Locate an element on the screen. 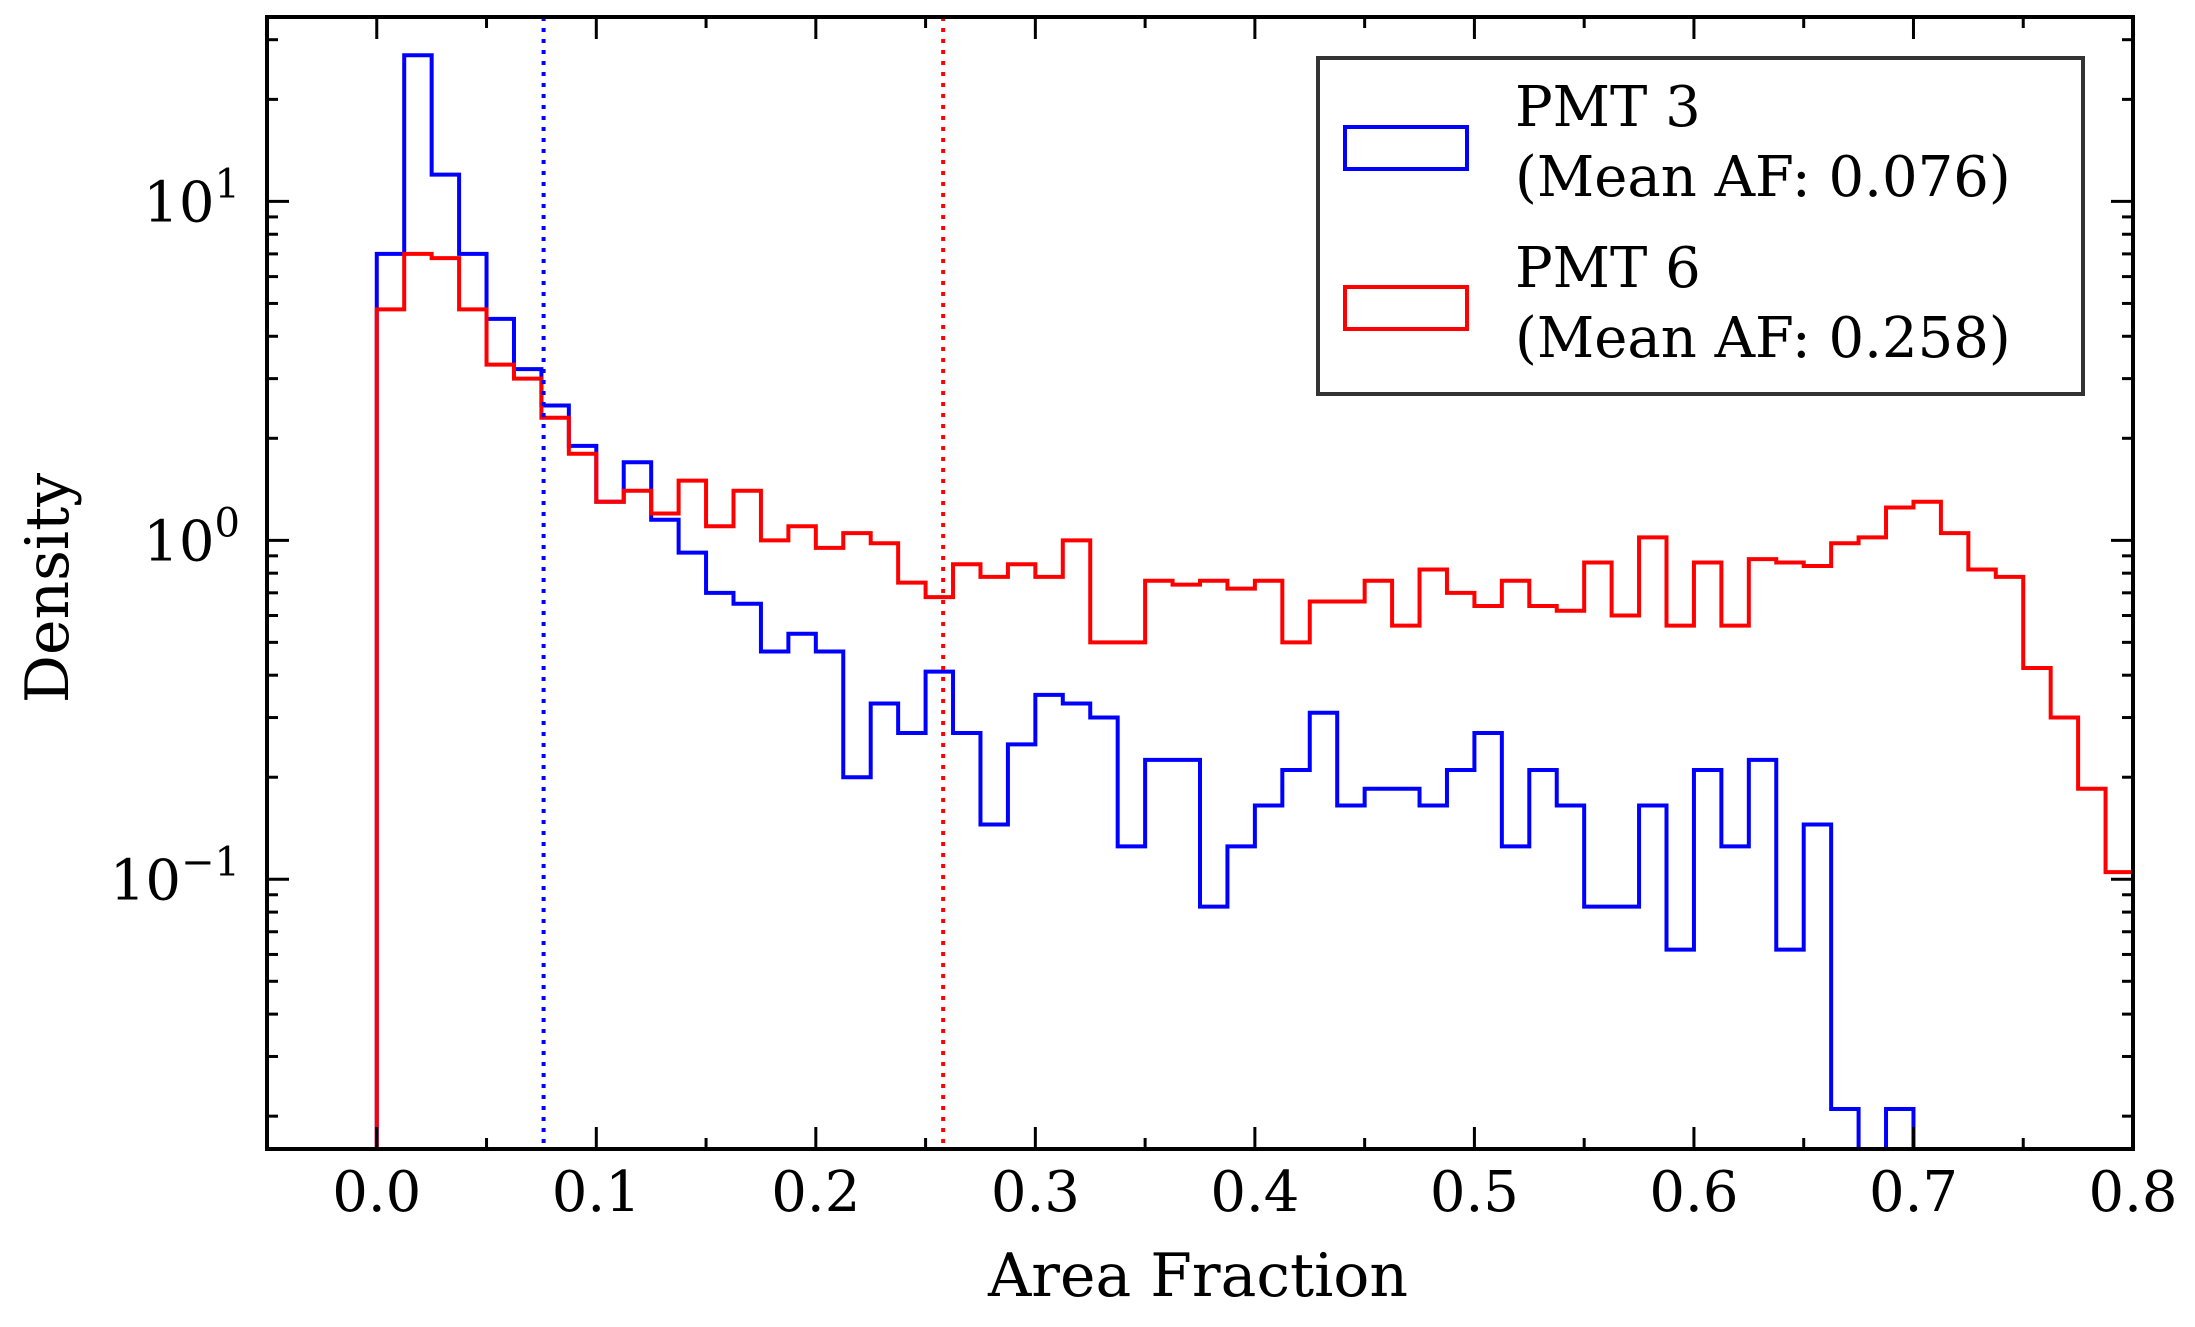  x-tick-label: 0.0 is located at coordinates (376, 1192).